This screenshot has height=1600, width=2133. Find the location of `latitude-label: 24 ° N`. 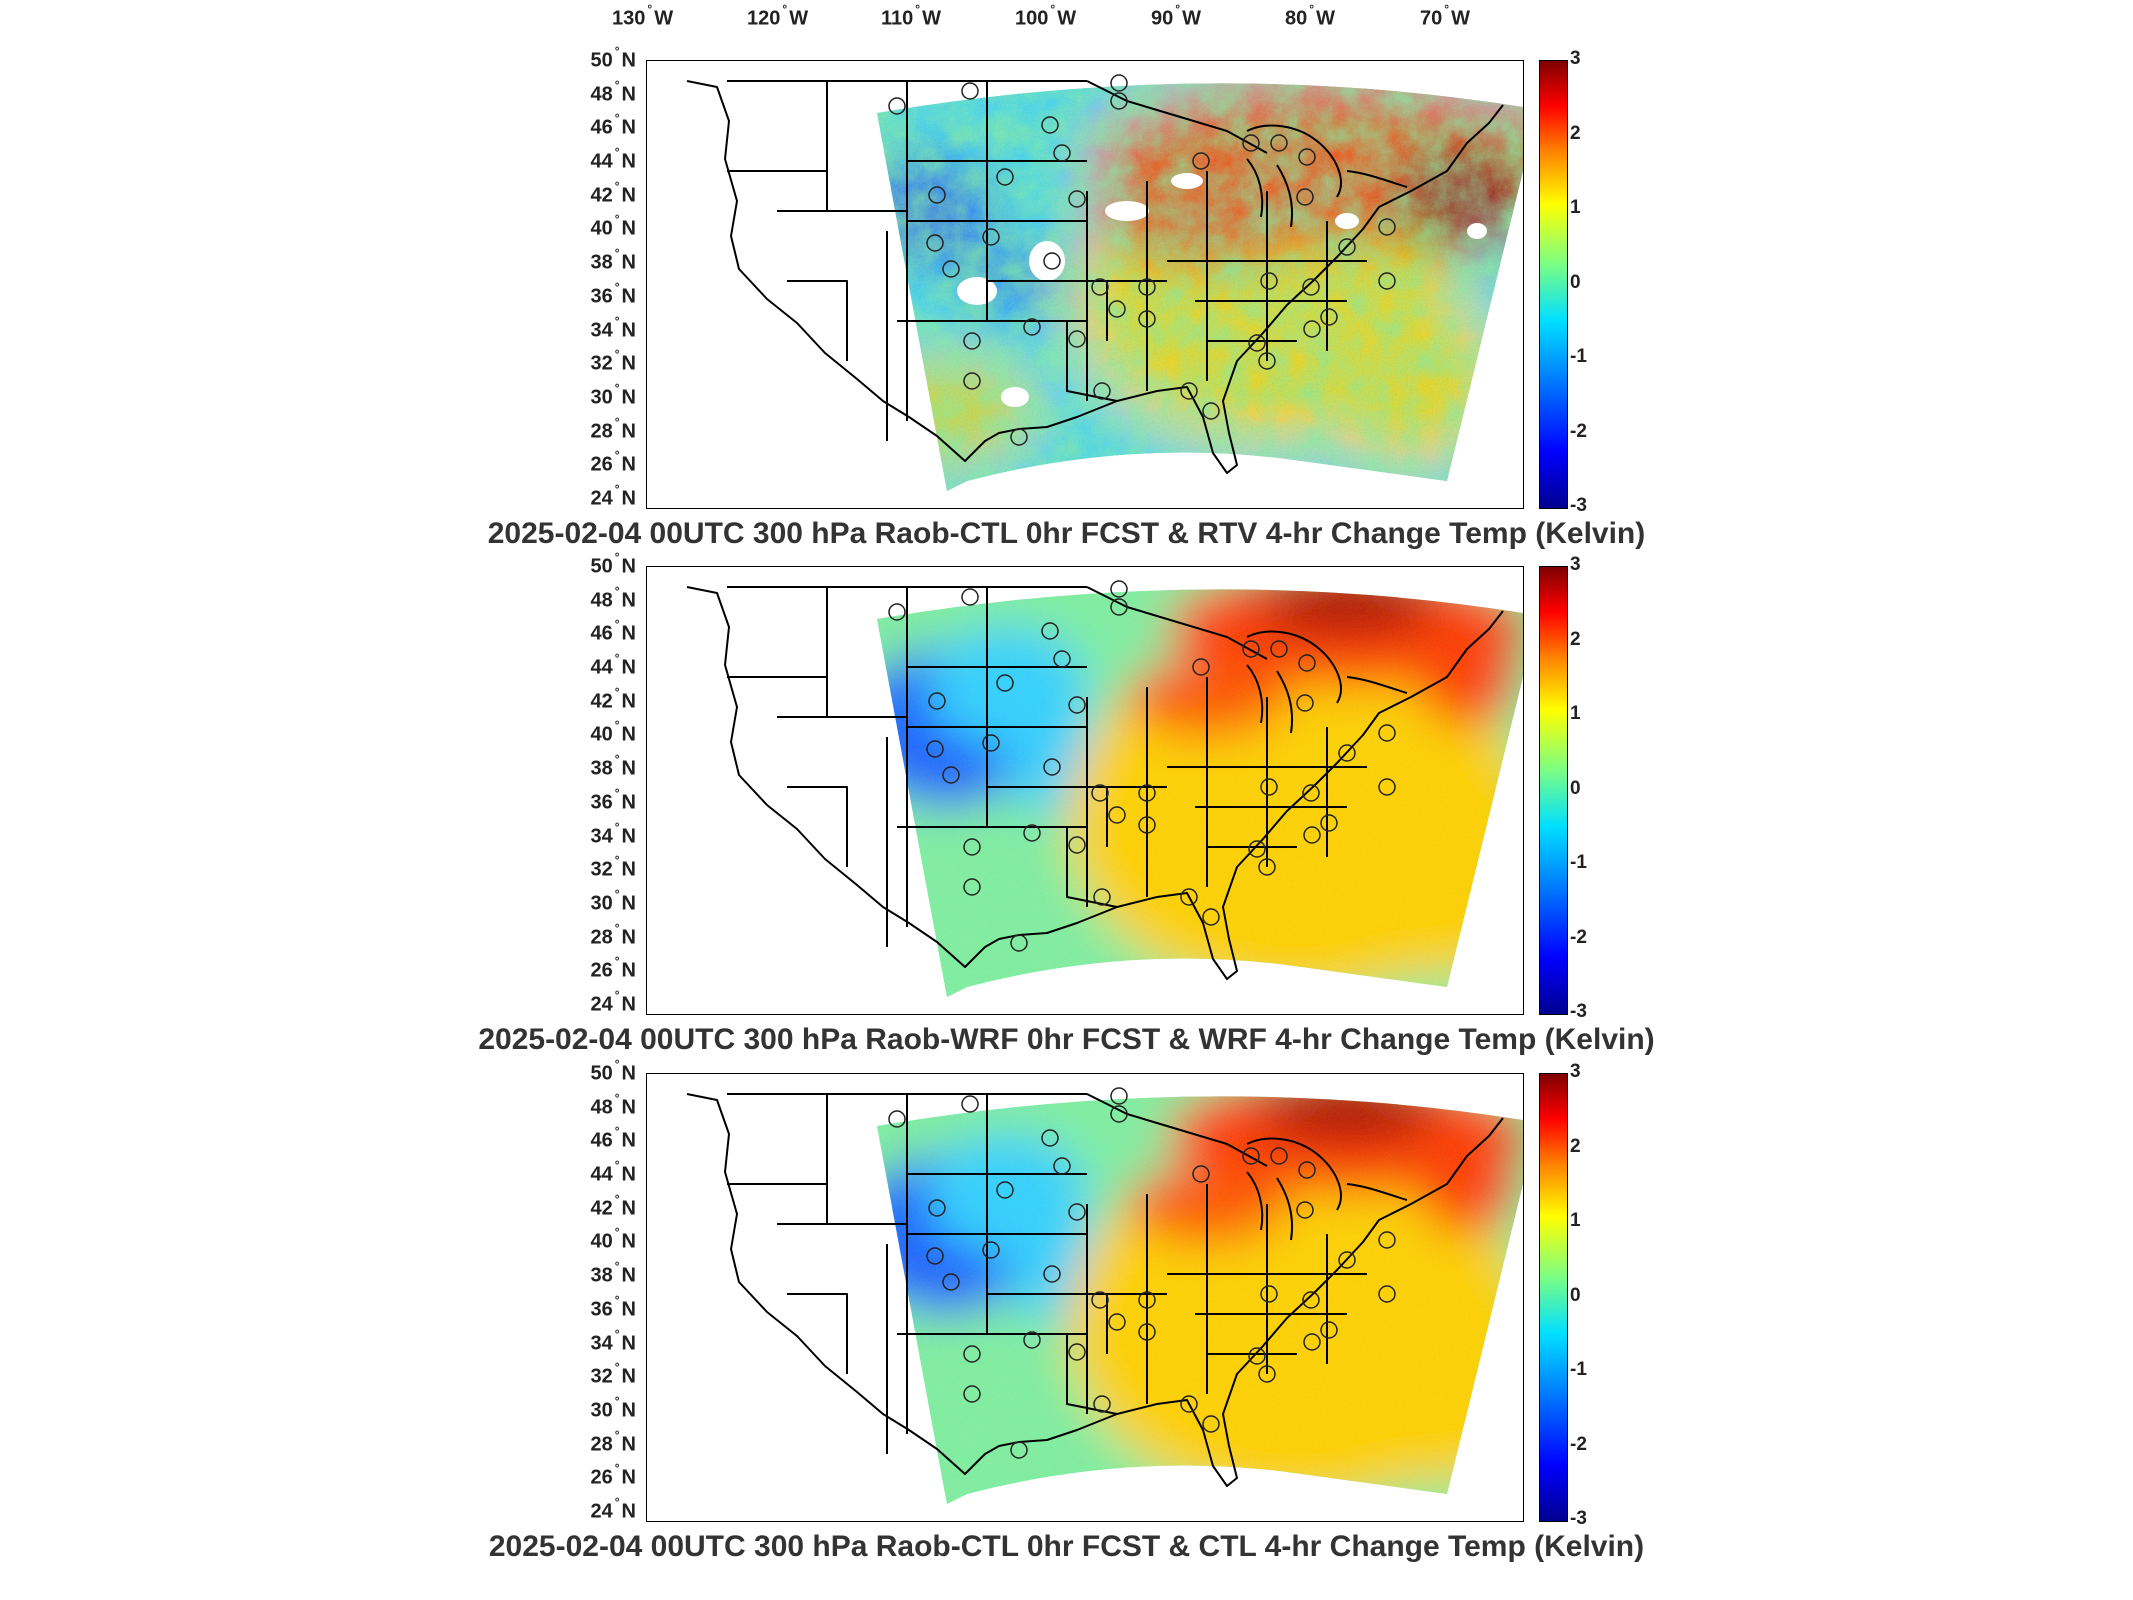

latitude-label: 24 ° N is located at coordinates (613, 1002).